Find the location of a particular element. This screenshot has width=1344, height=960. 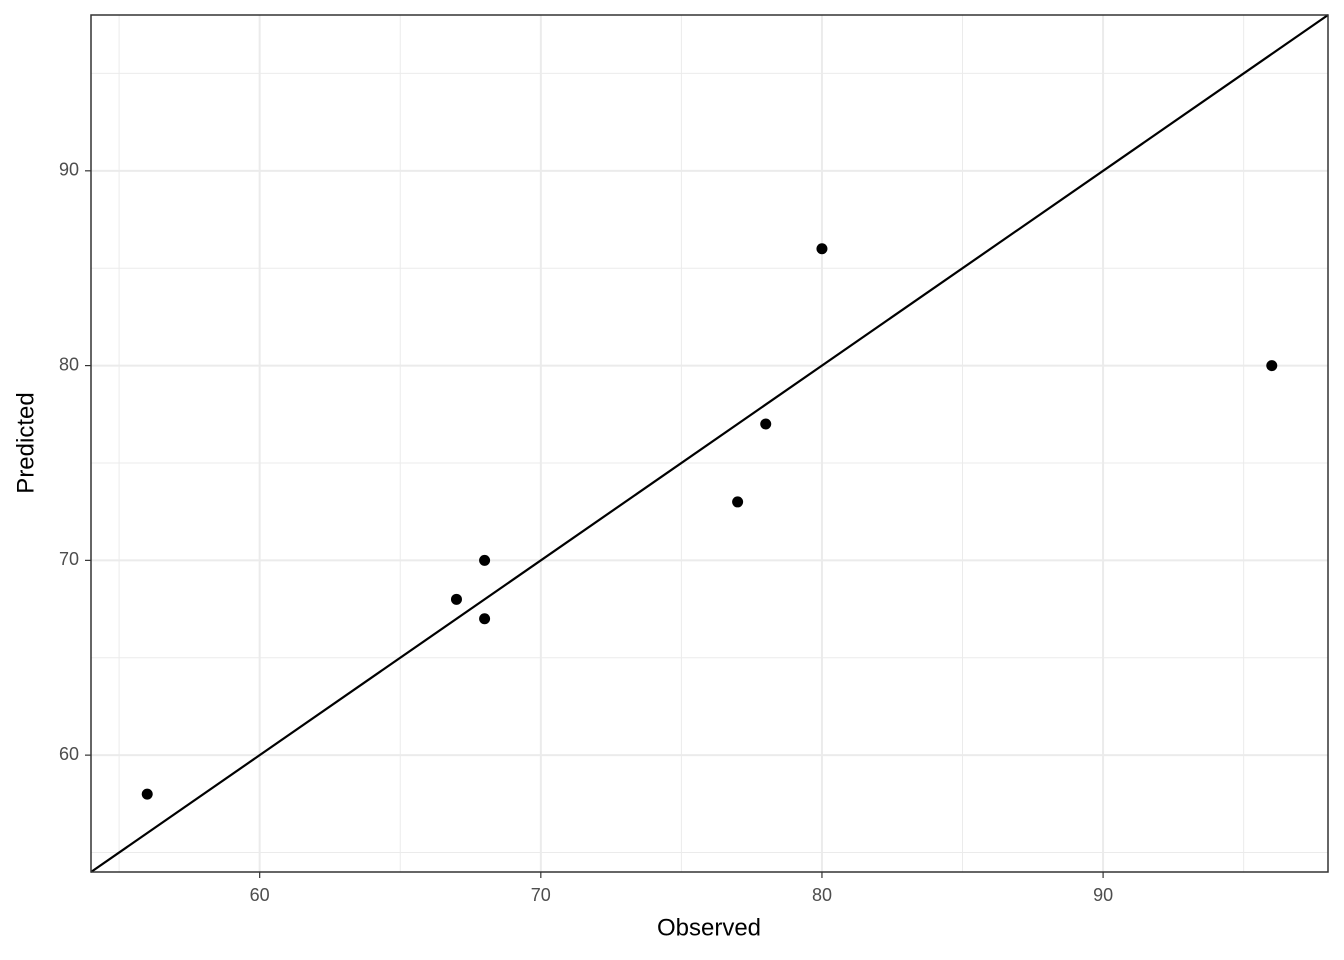

x-tick-label: 60 is located at coordinates (260, 895).